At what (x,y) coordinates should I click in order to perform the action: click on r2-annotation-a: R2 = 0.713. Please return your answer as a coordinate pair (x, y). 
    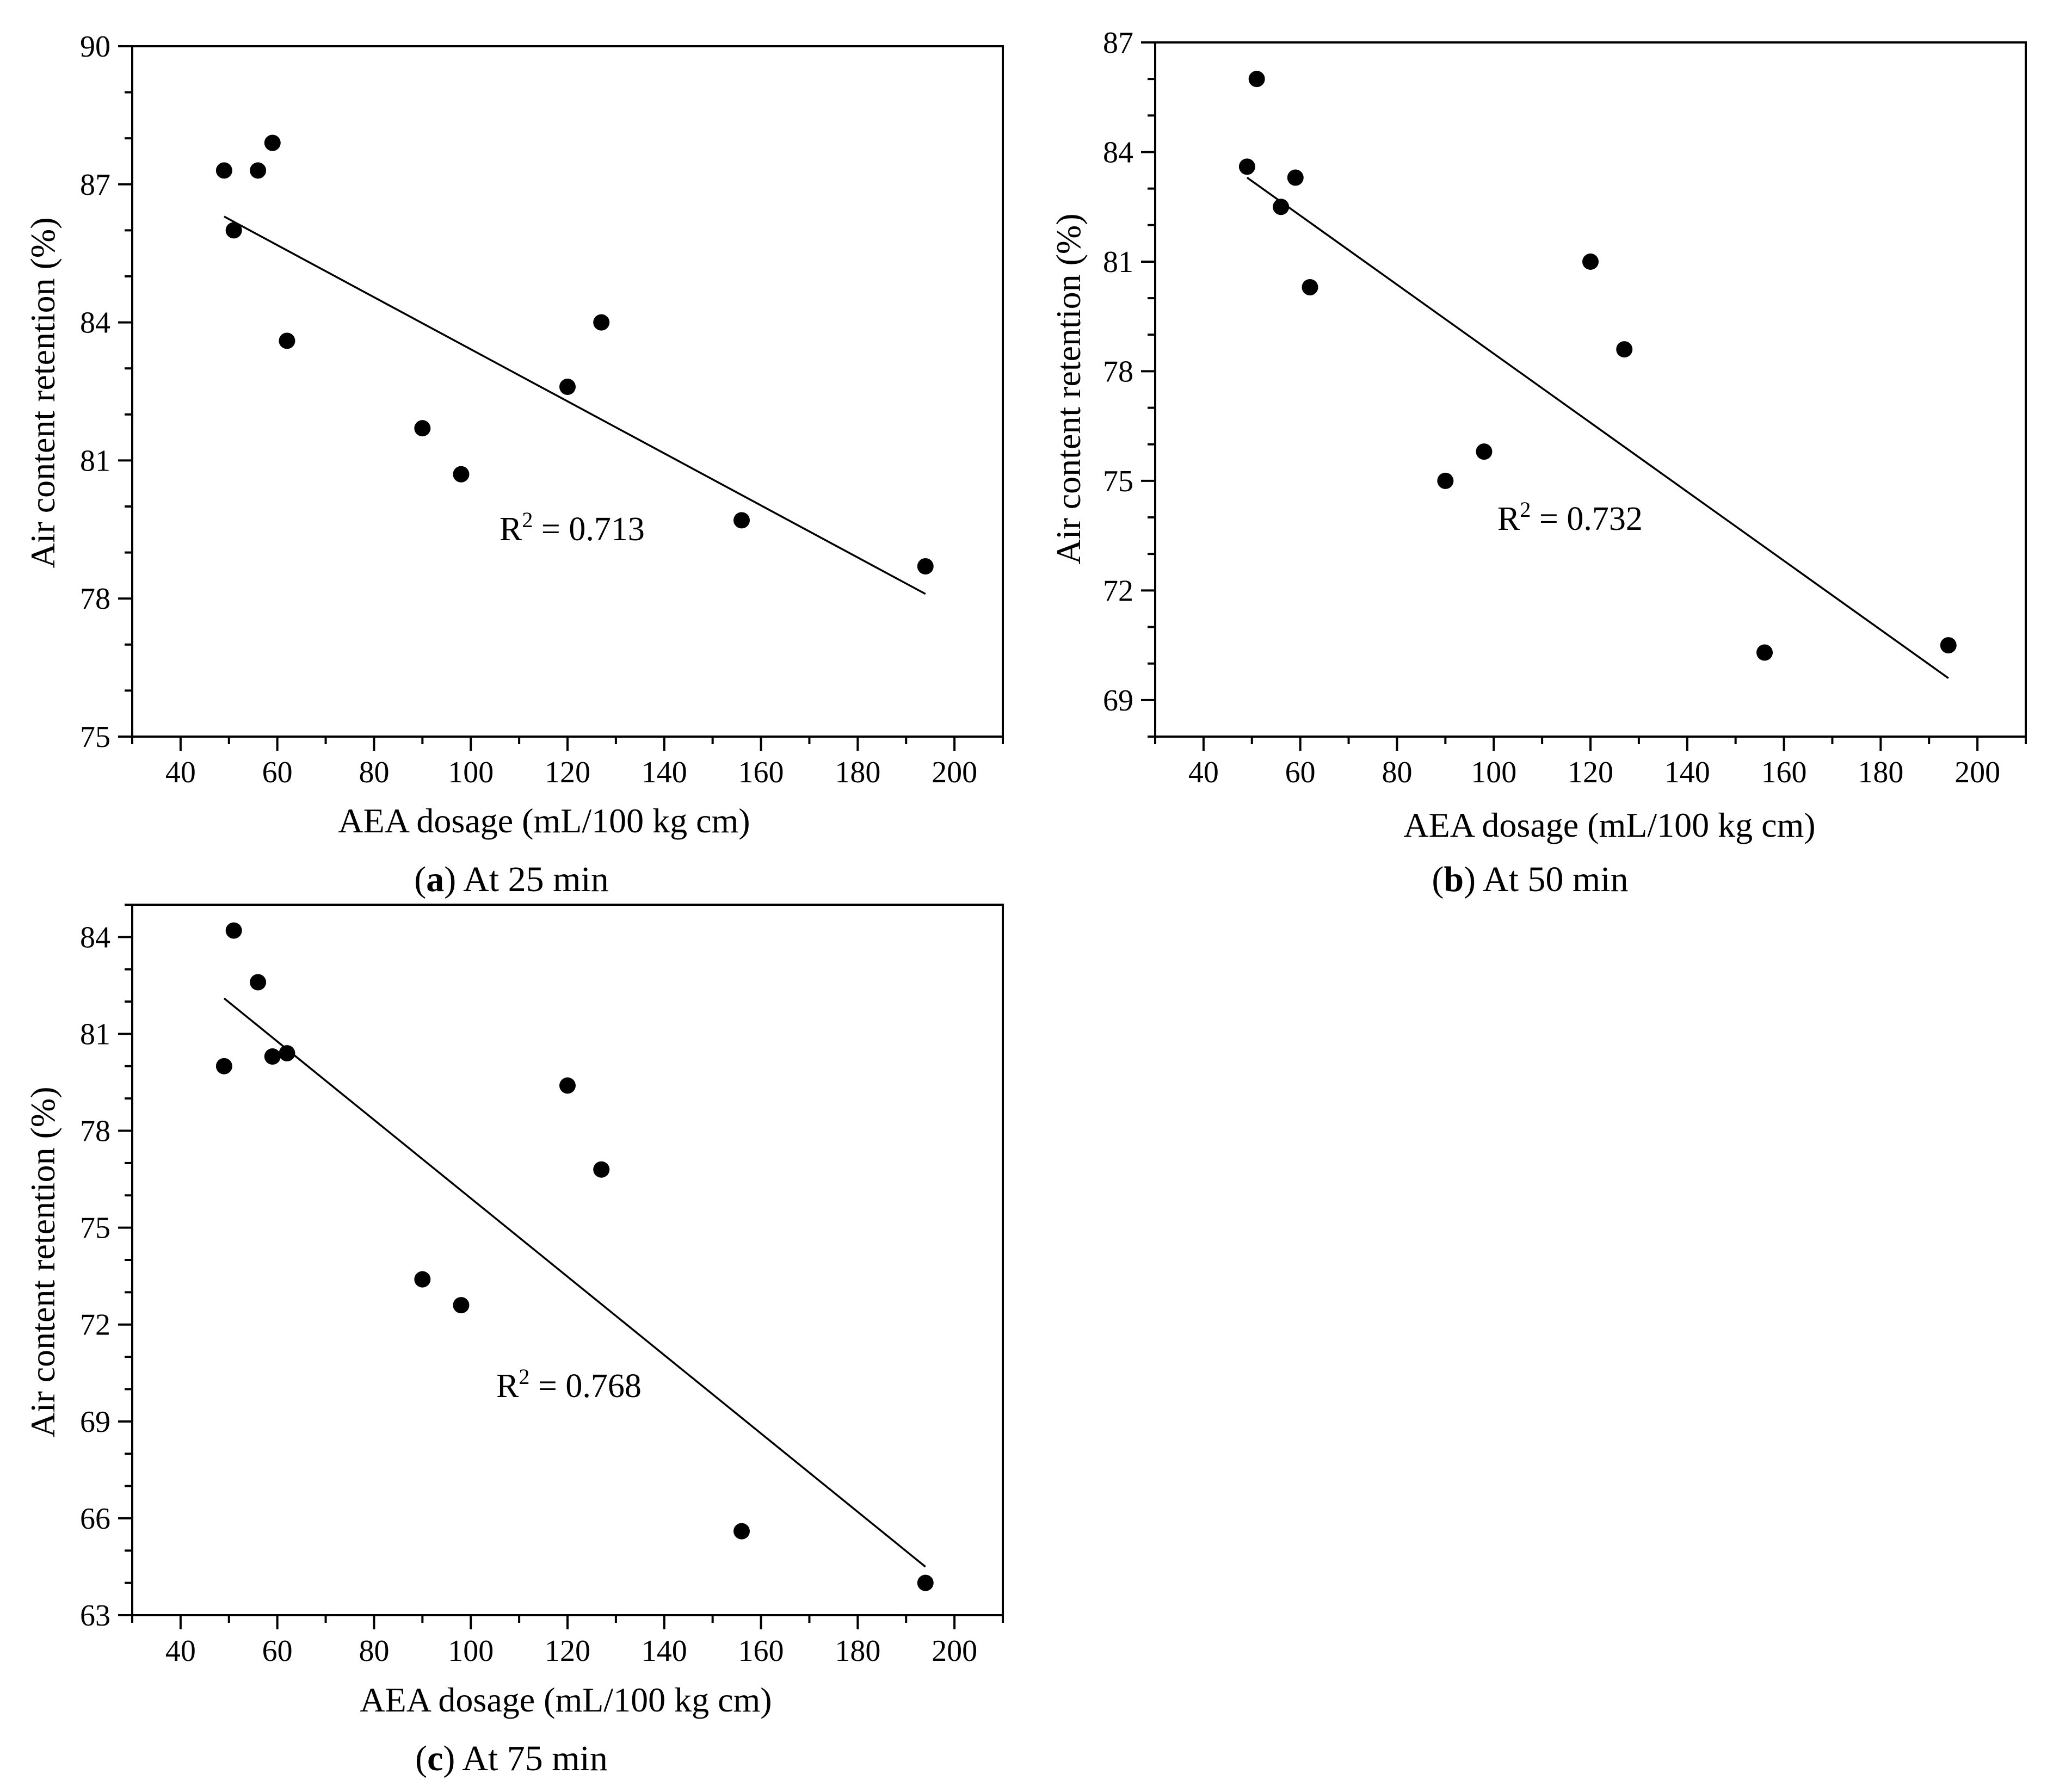
    Looking at the image, I should click on (572, 528).